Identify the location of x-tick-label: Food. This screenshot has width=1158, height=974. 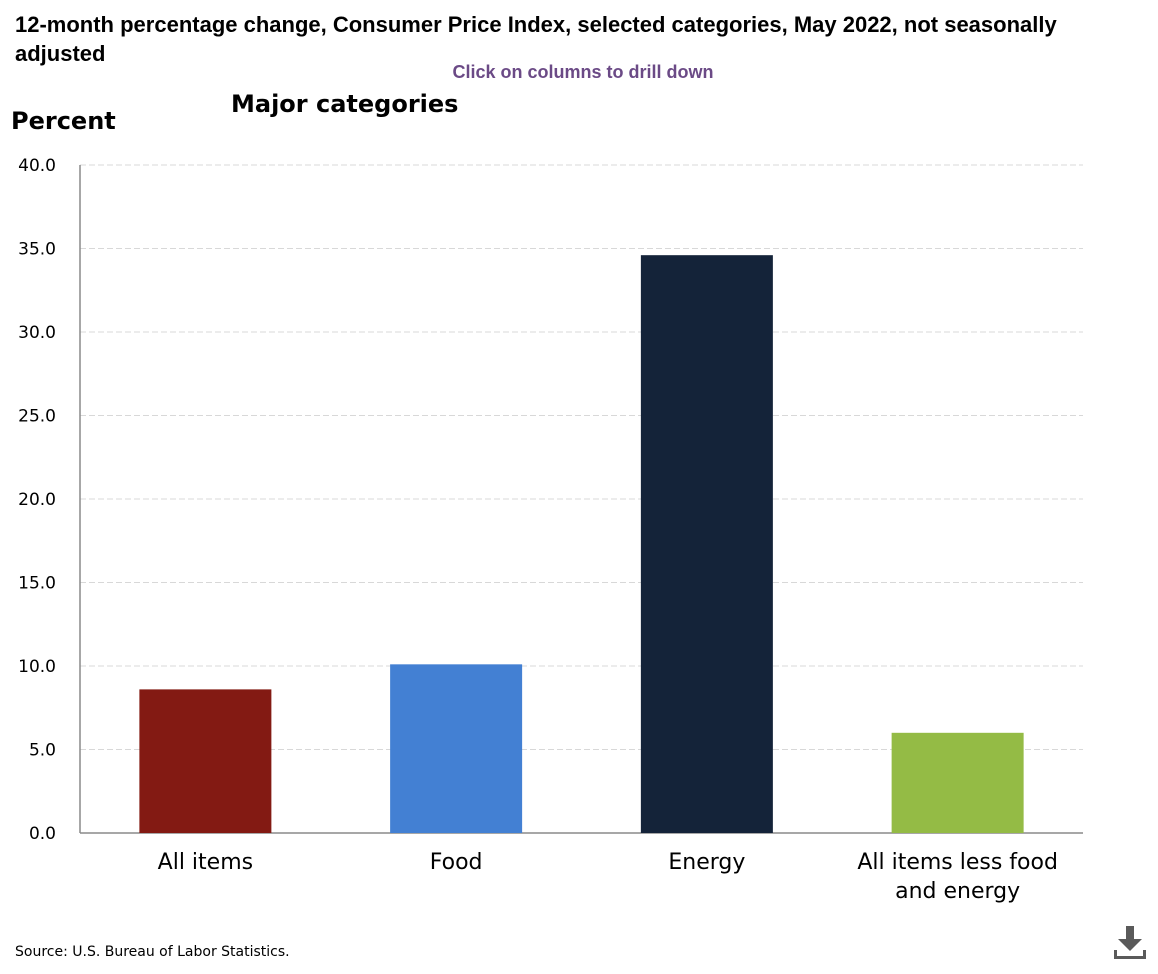
(456, 862).